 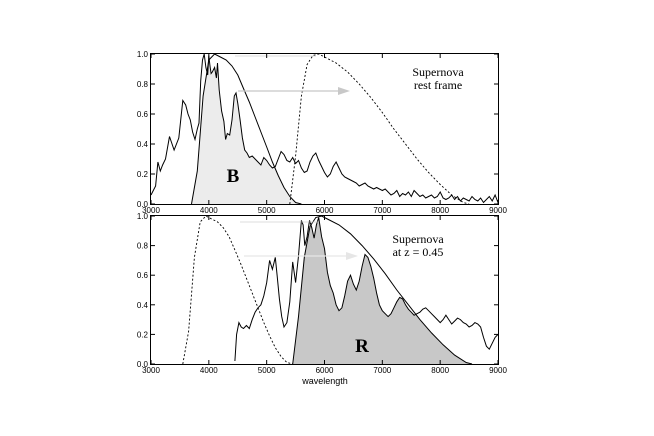 What do you see at coordinates (324, 381) in the screenshot?
I see `x-axis-label: wavelength` at bounding box center [324, 381].